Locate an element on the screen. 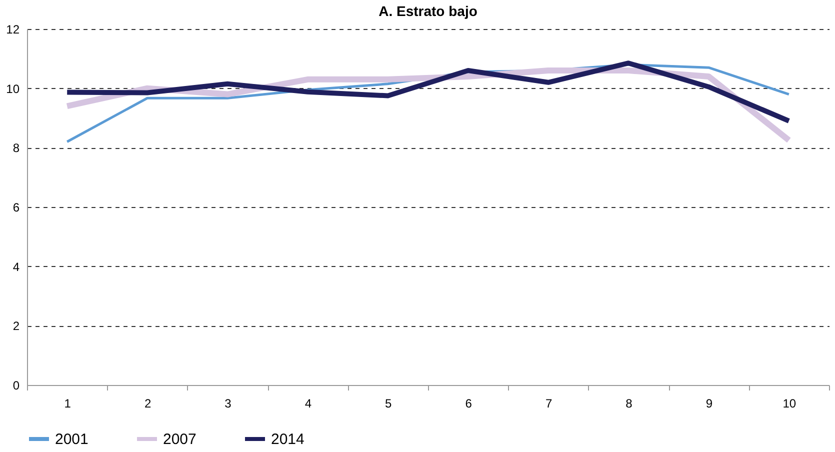 This screenshot has height=452, width=835. legend-label: 2014 is located at coordinates (287, 439).